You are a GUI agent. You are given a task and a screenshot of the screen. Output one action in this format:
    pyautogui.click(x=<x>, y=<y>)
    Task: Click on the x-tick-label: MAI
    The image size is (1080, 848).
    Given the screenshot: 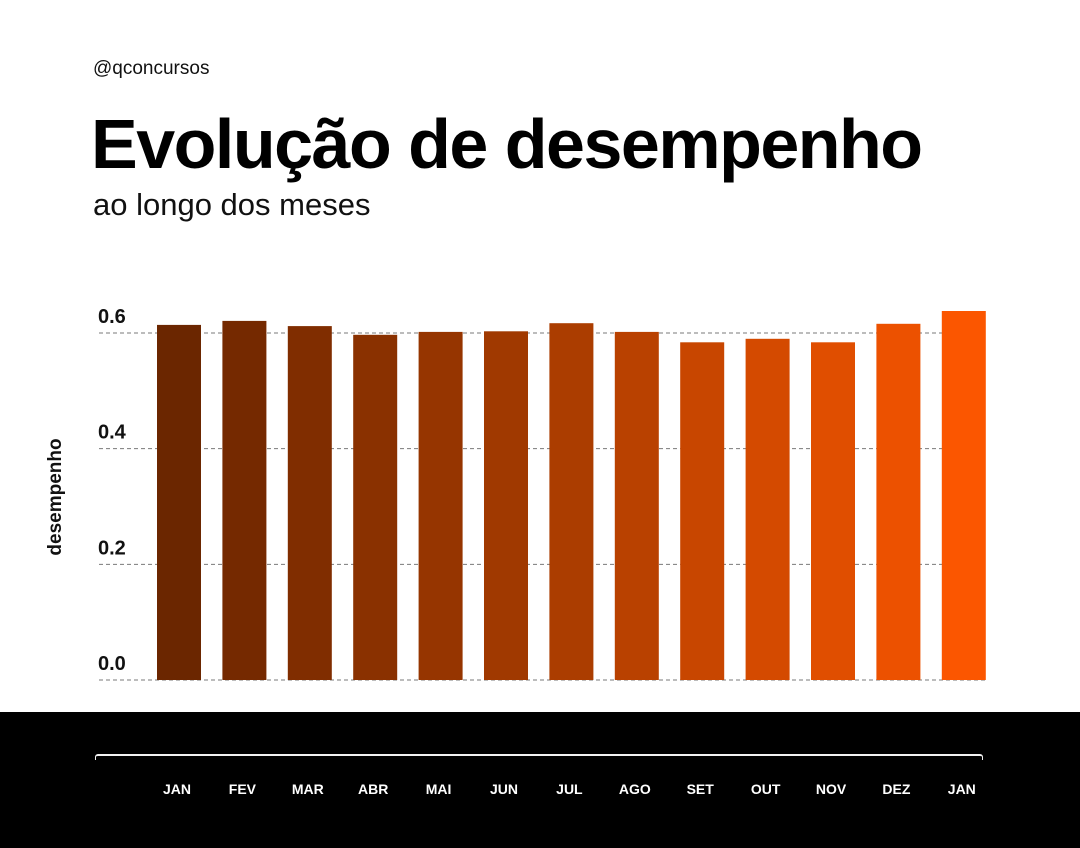 What is the action you would take?
    pyautogui.click(x=438, y=789)
    